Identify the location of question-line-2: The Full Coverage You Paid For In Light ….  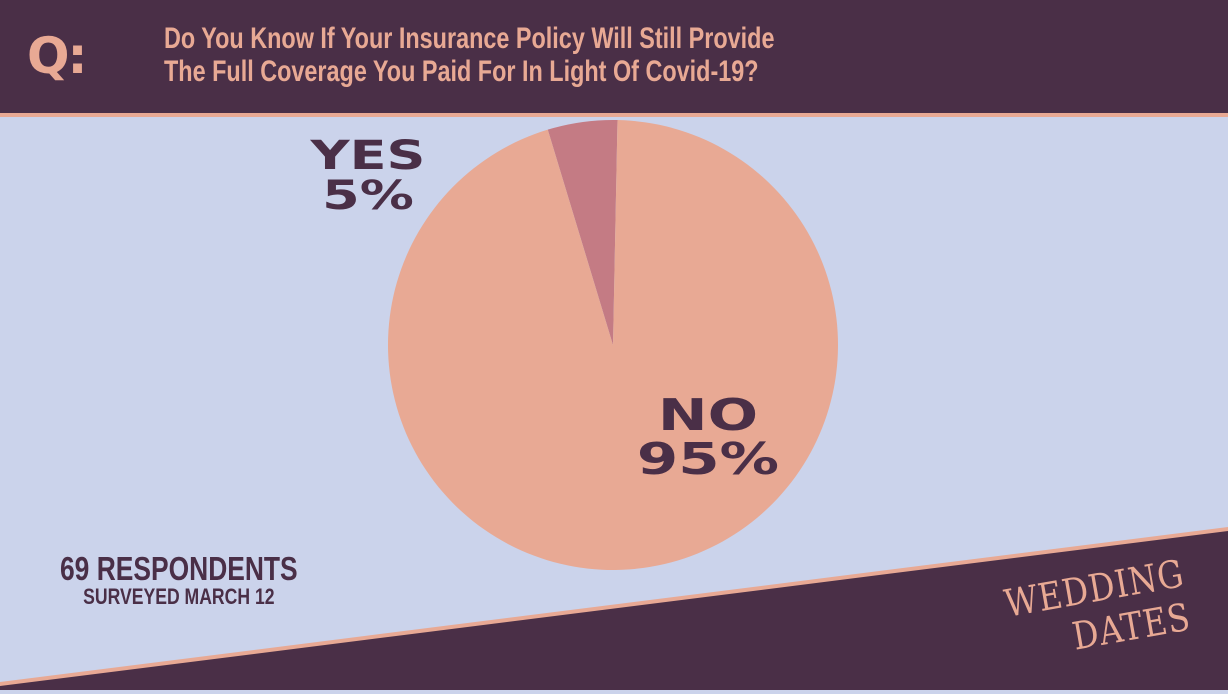
(461, 71).